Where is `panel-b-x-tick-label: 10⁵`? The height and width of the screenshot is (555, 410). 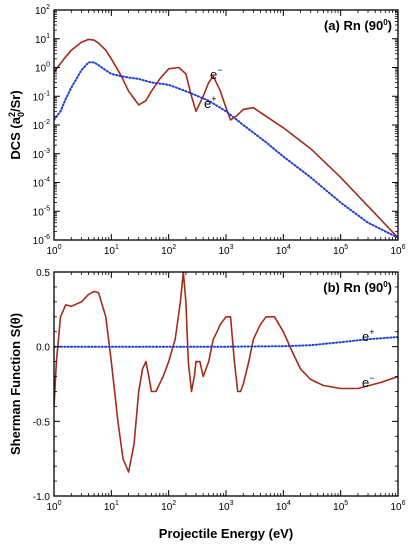
panel-b-x-tick-label: 10⁵ is located at coordinates (340, 506).